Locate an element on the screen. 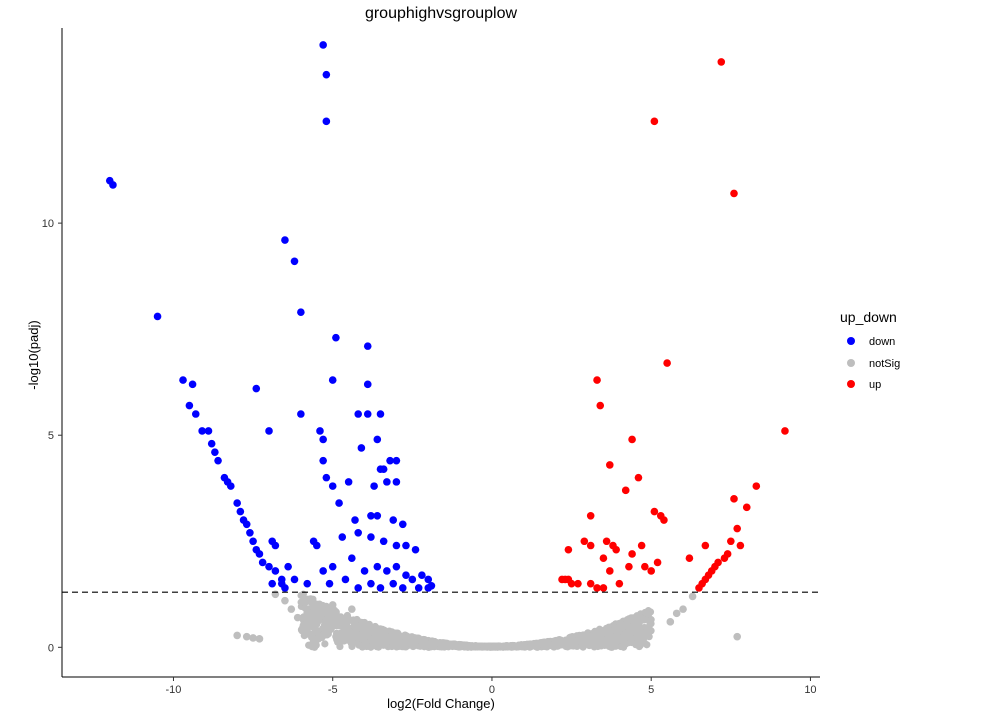 The height and width of the screenshot is (718, 982). x-tick-label: 10 is located at coordinates (810, 690).